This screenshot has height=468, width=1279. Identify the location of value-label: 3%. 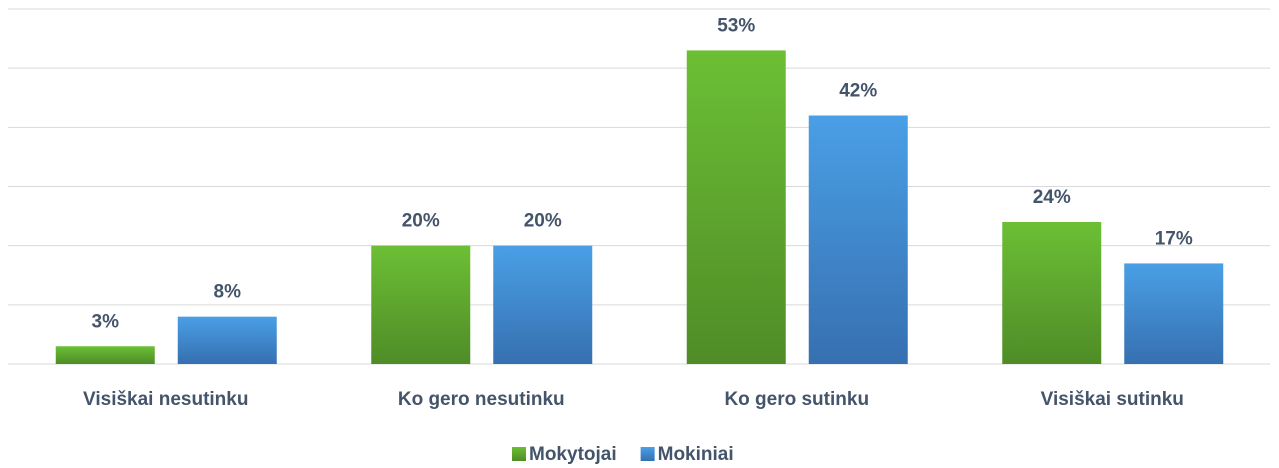
(106, 321).